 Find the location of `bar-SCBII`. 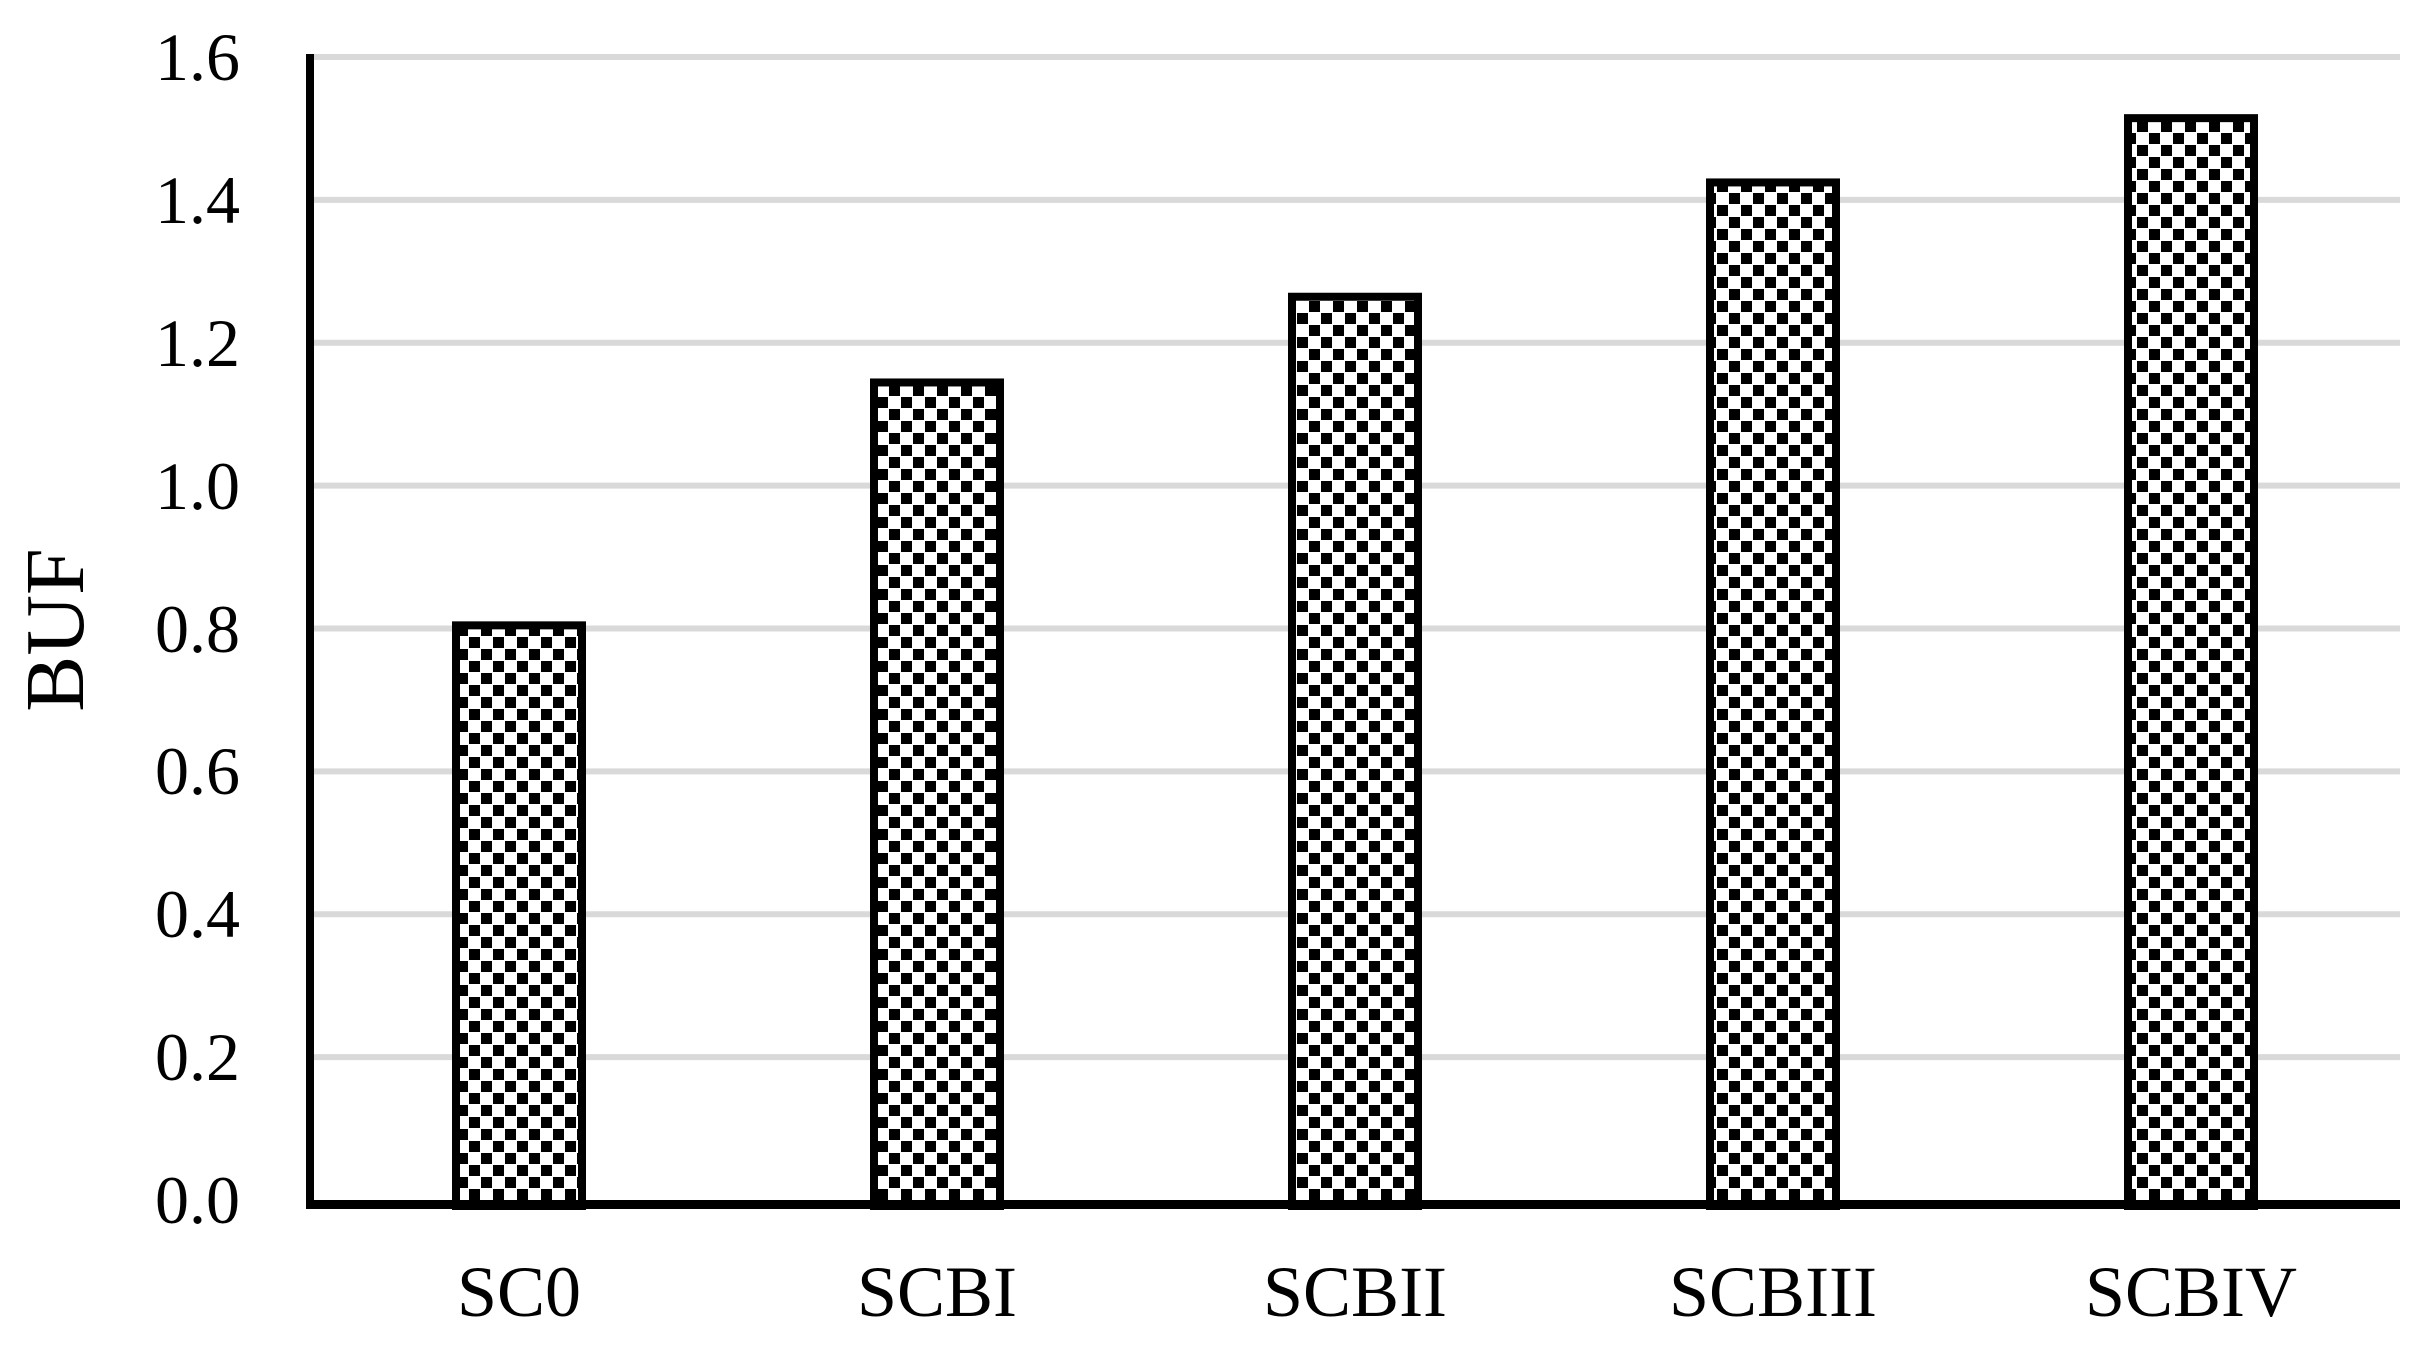

bar-SCBII is located at coordinates (1355, 751).